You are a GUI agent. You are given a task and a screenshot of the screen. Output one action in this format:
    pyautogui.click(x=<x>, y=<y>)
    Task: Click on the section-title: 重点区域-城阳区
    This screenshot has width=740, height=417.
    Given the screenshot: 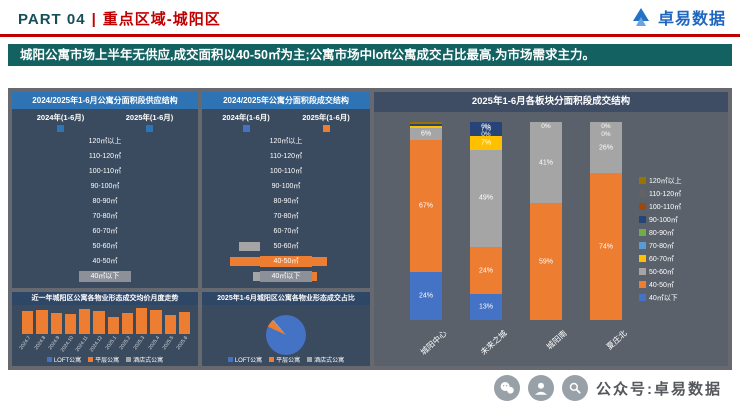 What is the action you would take?
    pyautogui.click(x=161, y=19)
    